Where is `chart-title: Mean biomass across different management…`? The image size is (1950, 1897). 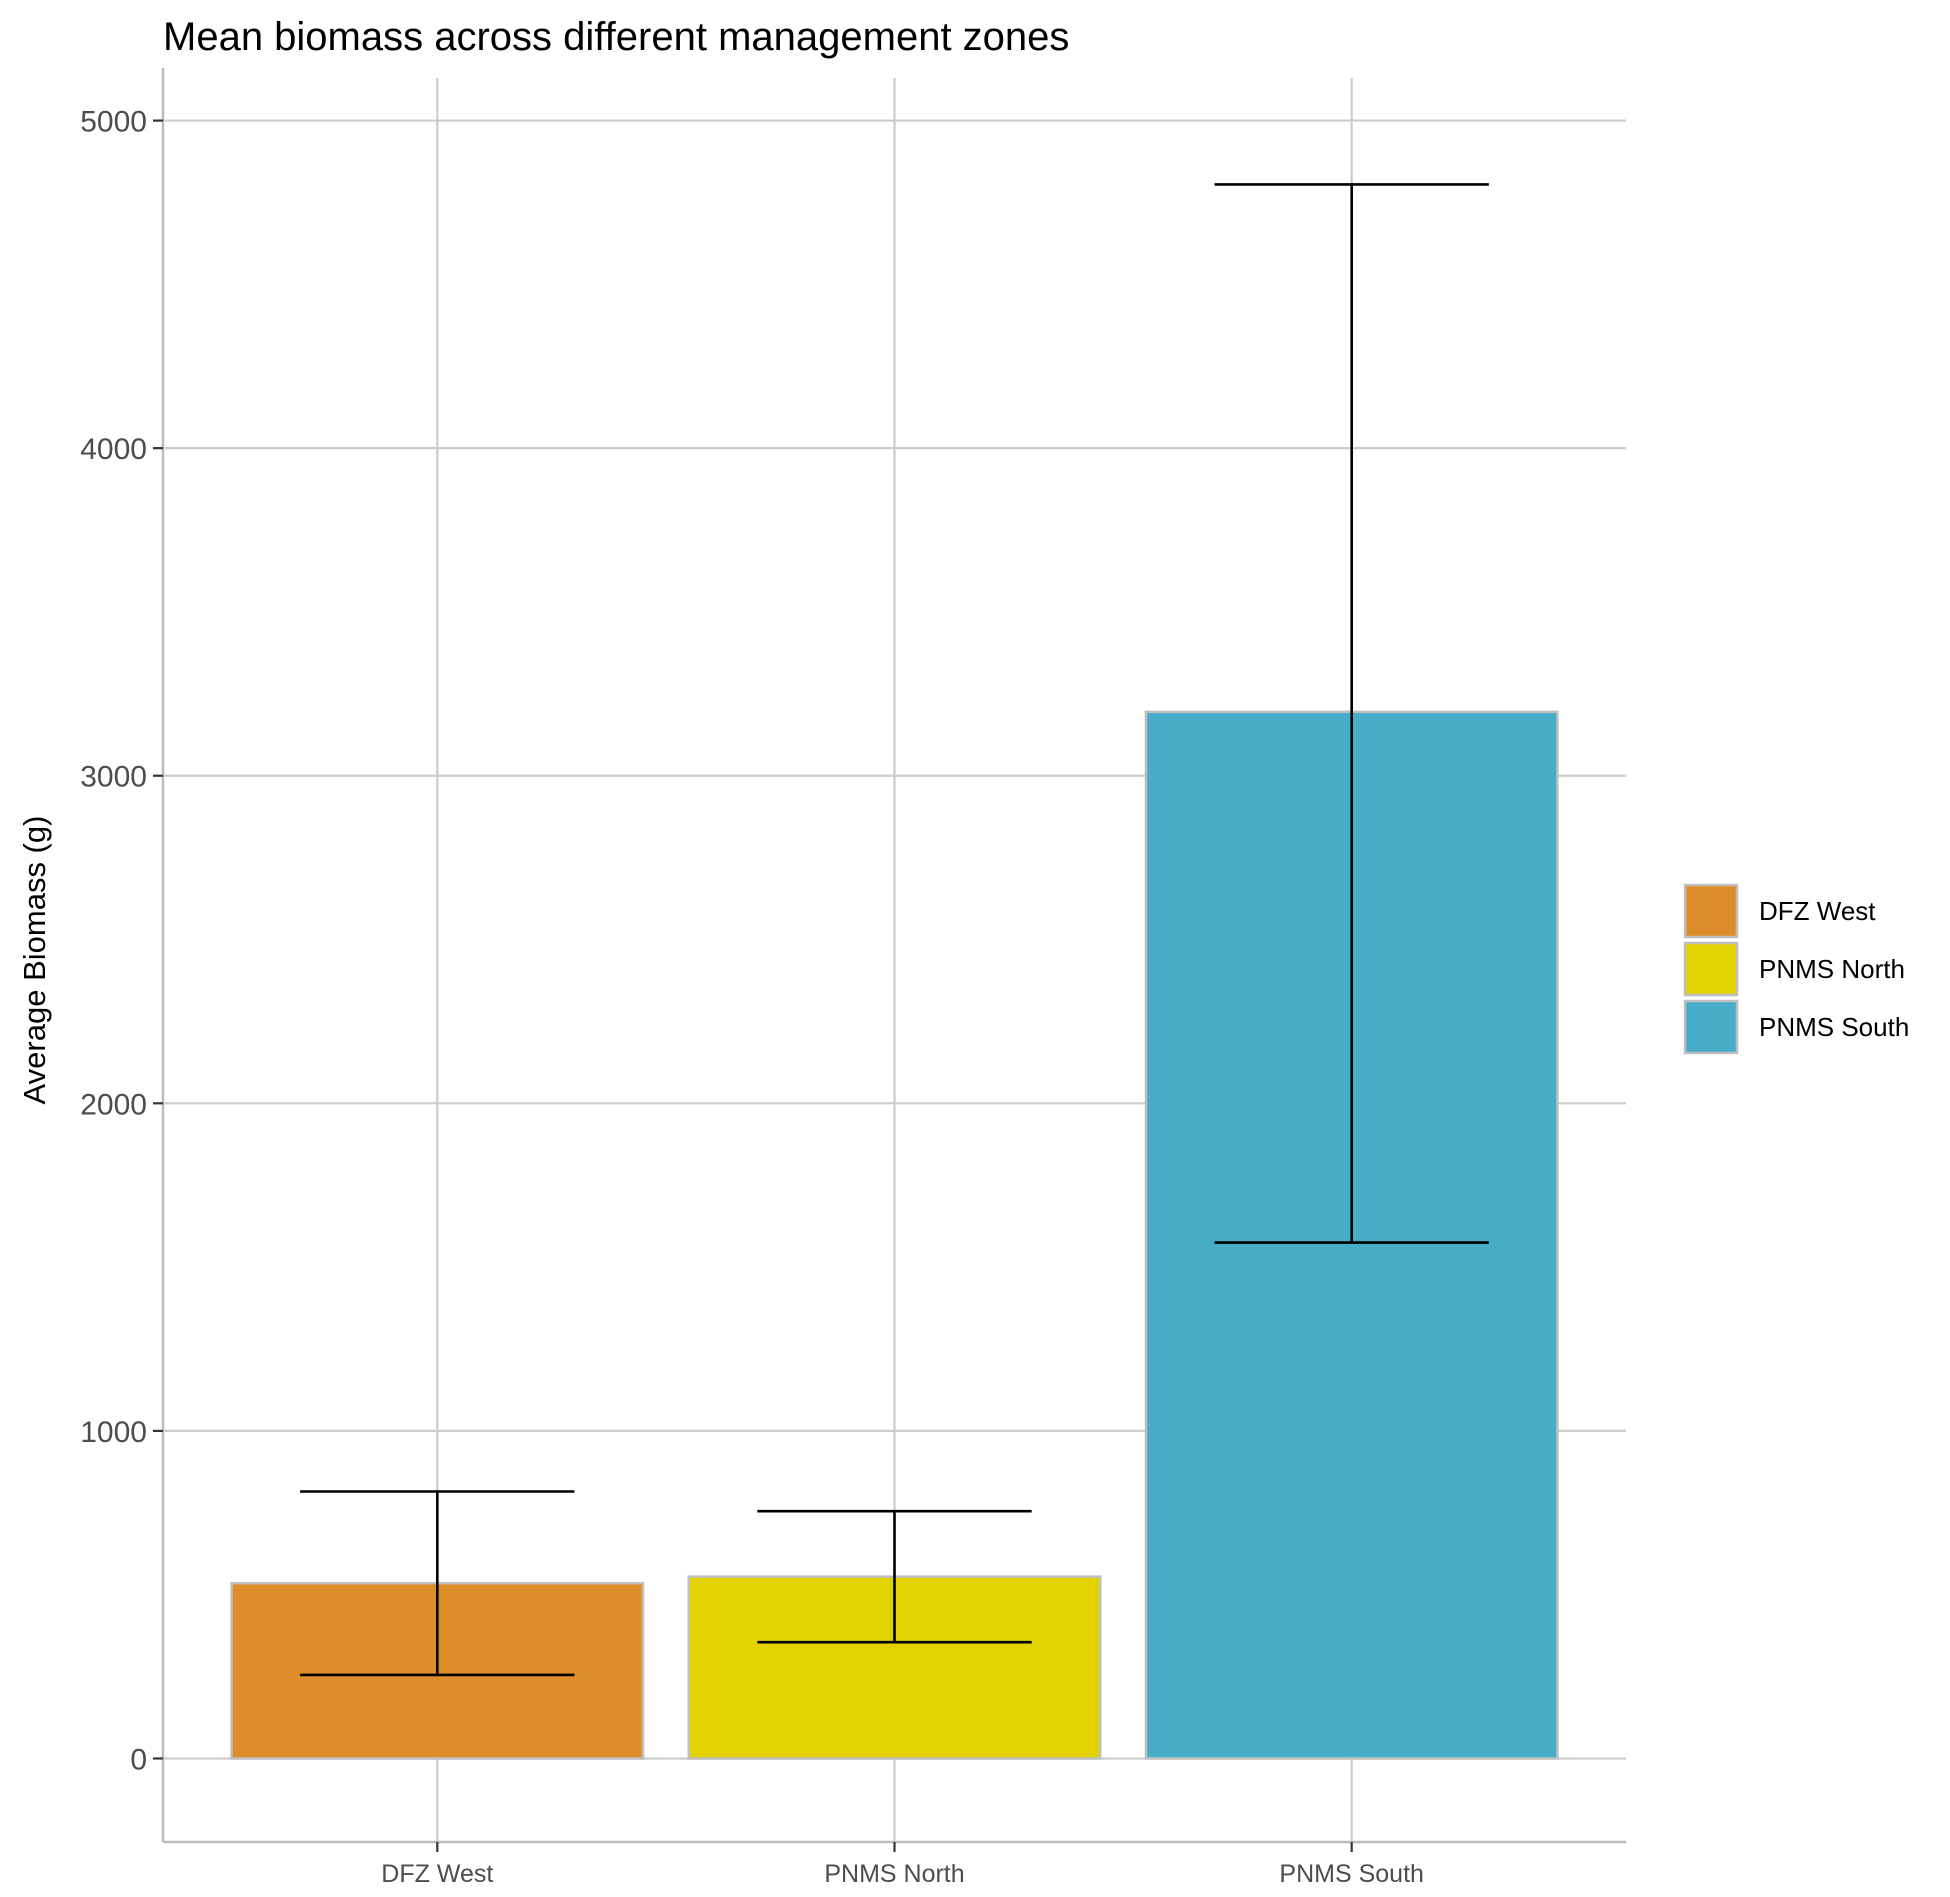
chart-title: Mean biomass across different management… is located at coordinates (616, 37).